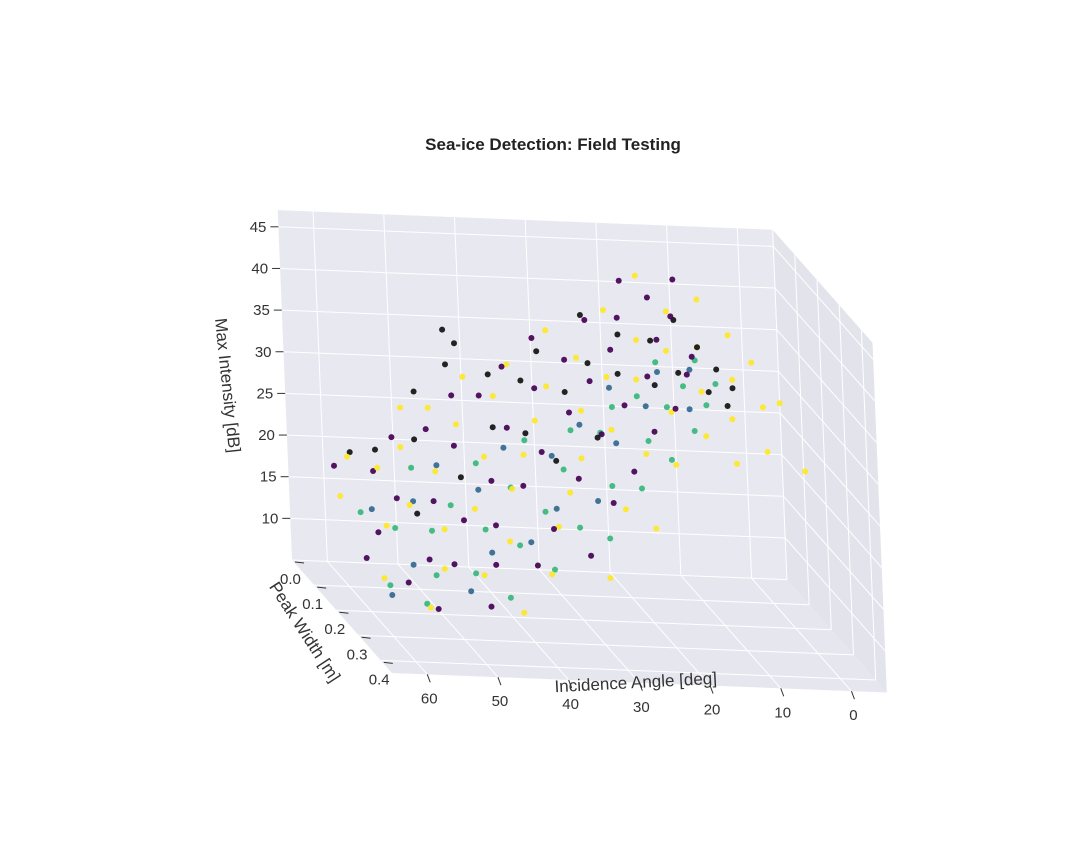 The height and width of the screenshot is (864, 1080). I want to click on z-tick-label: 25, so click(265, 393).